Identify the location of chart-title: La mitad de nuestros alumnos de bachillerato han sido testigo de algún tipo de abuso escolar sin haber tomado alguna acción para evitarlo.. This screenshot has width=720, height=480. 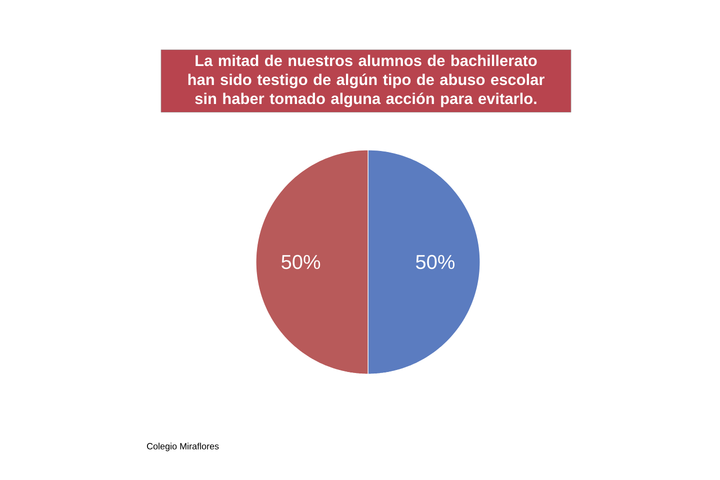
(366, 81).